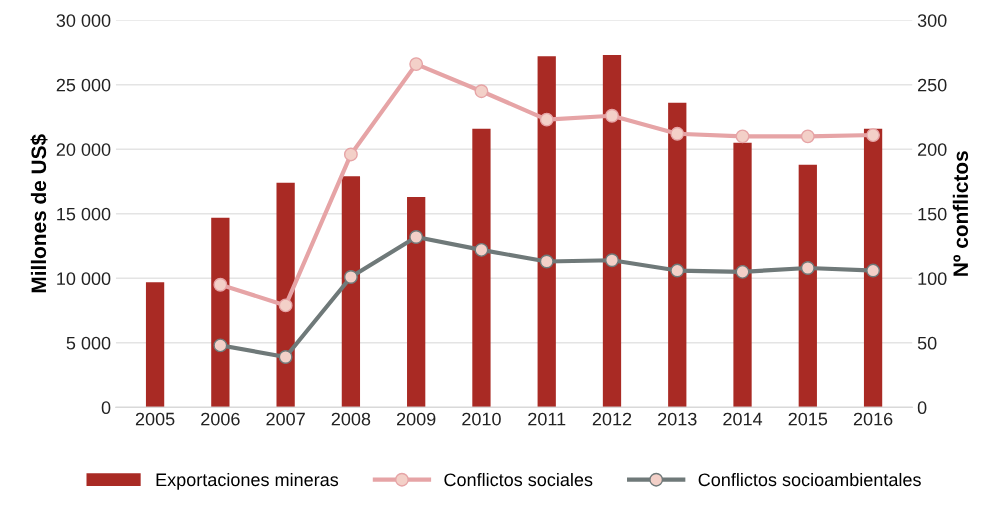 The image size is (1008, 506). I want to click on y2-tick-label: 200, so click(932, 149).